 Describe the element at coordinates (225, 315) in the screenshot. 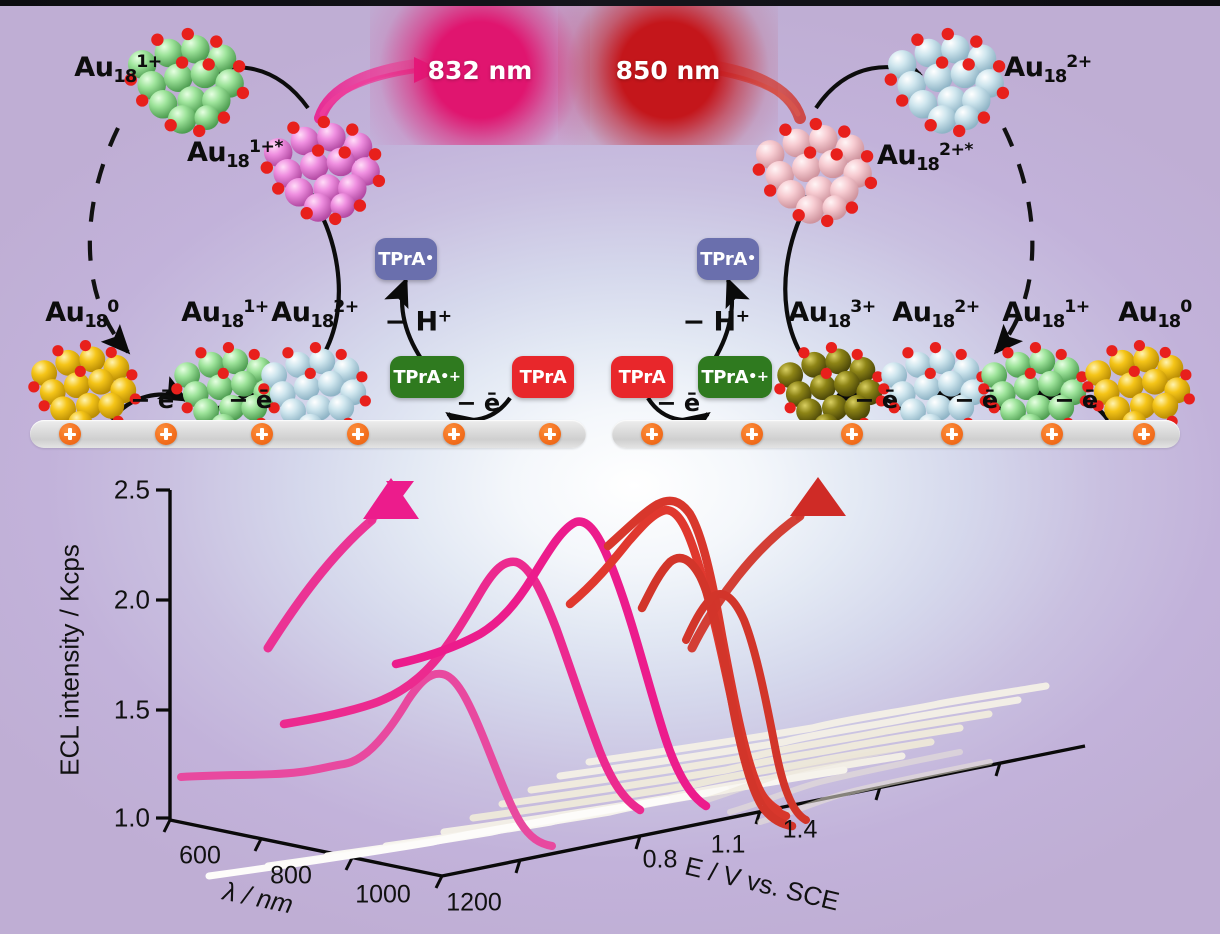

I see `label-au18-1plus-left: Au181+` at that location.